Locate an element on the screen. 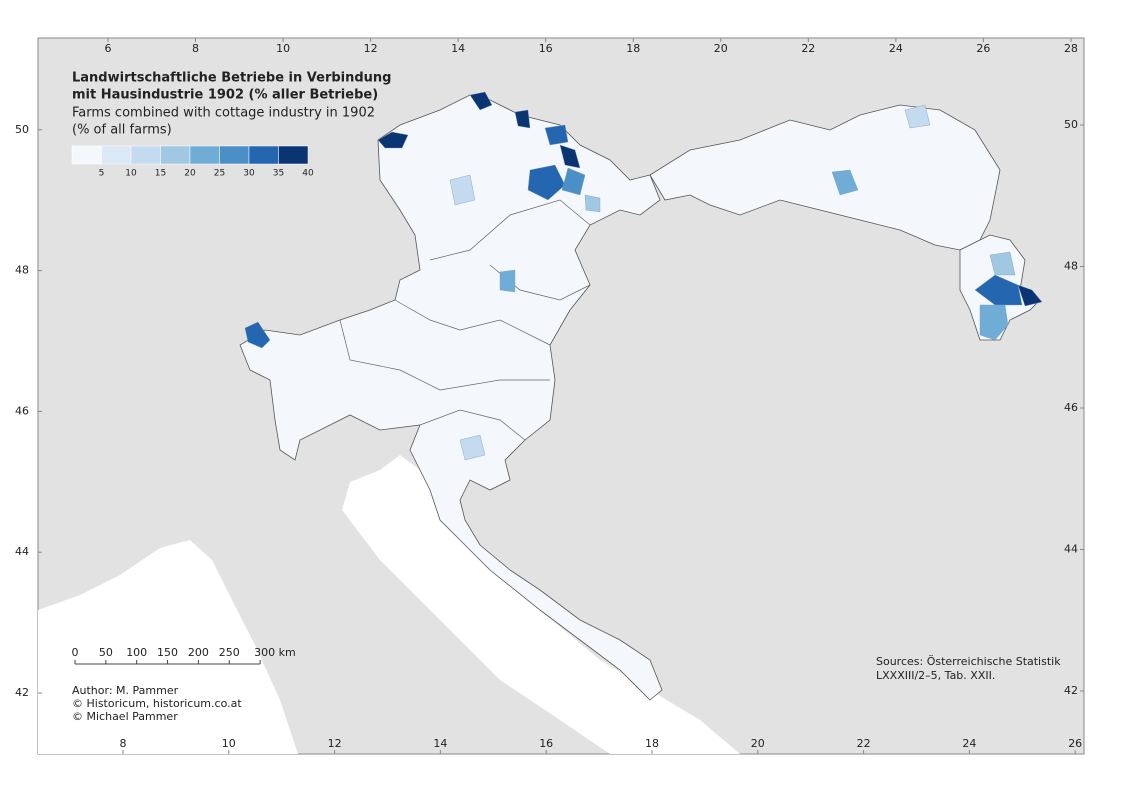 Image resolution: width=1122 pixels, height=797 pixels. legend-label: 5 is located at coordinates (102, 174).